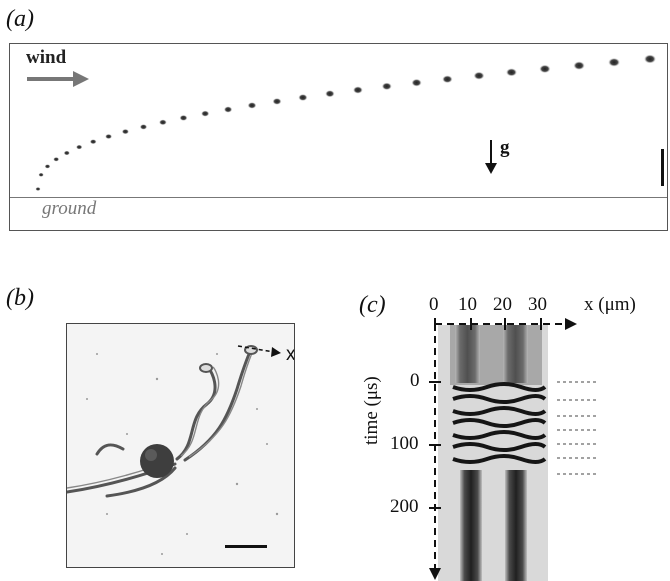 The width and height of the screenshot is (670, 581). What do you see at coordinates (290, 354) in the screenshot?
I see `x-axis-marker: x` at bounding box center [290, 354].